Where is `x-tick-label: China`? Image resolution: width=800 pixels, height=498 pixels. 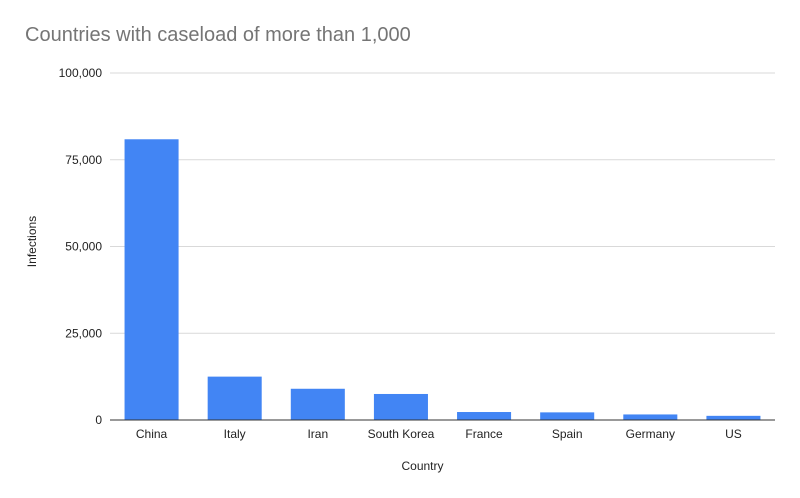 x-tick-label: China is located at coordinates (152, 434).